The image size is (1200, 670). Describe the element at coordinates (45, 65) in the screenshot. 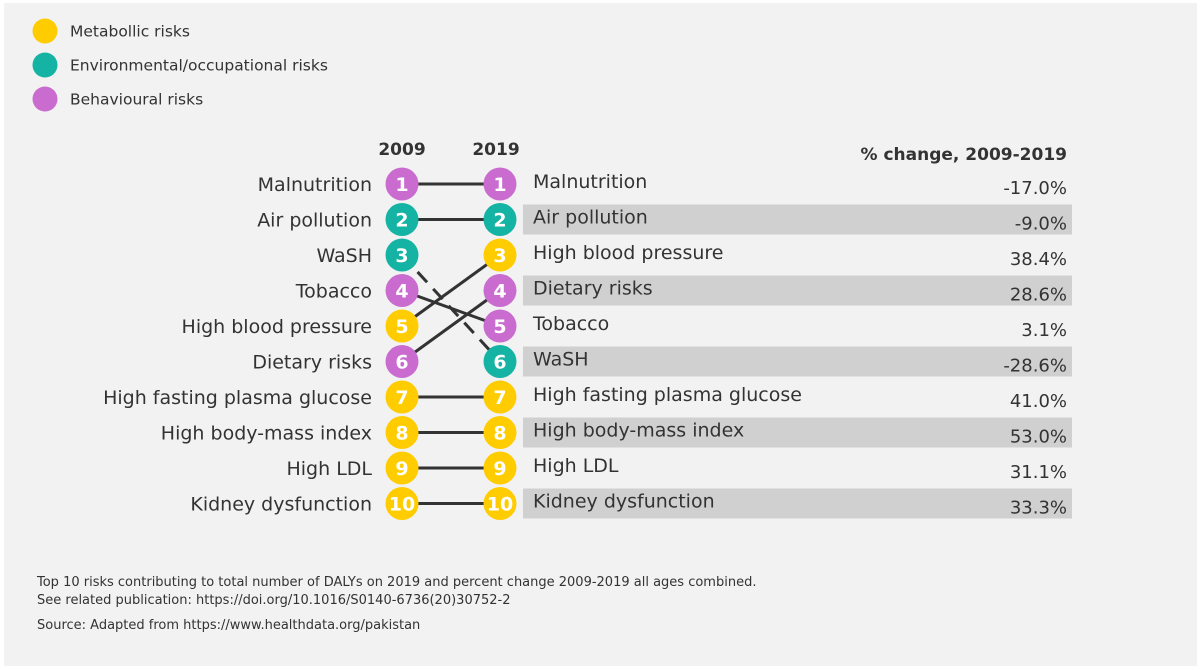

I see `legend-swatch-environmental` at that location.